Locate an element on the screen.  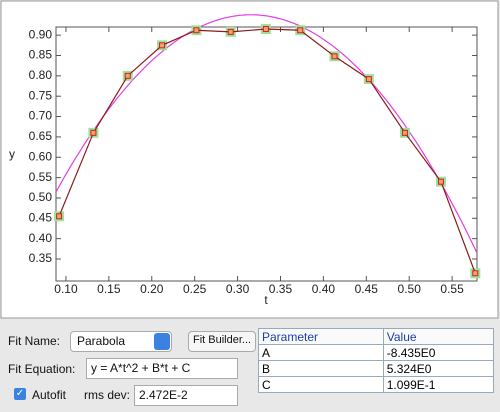
x-tick-label: 0.40 is located at coordinates (324, 289).